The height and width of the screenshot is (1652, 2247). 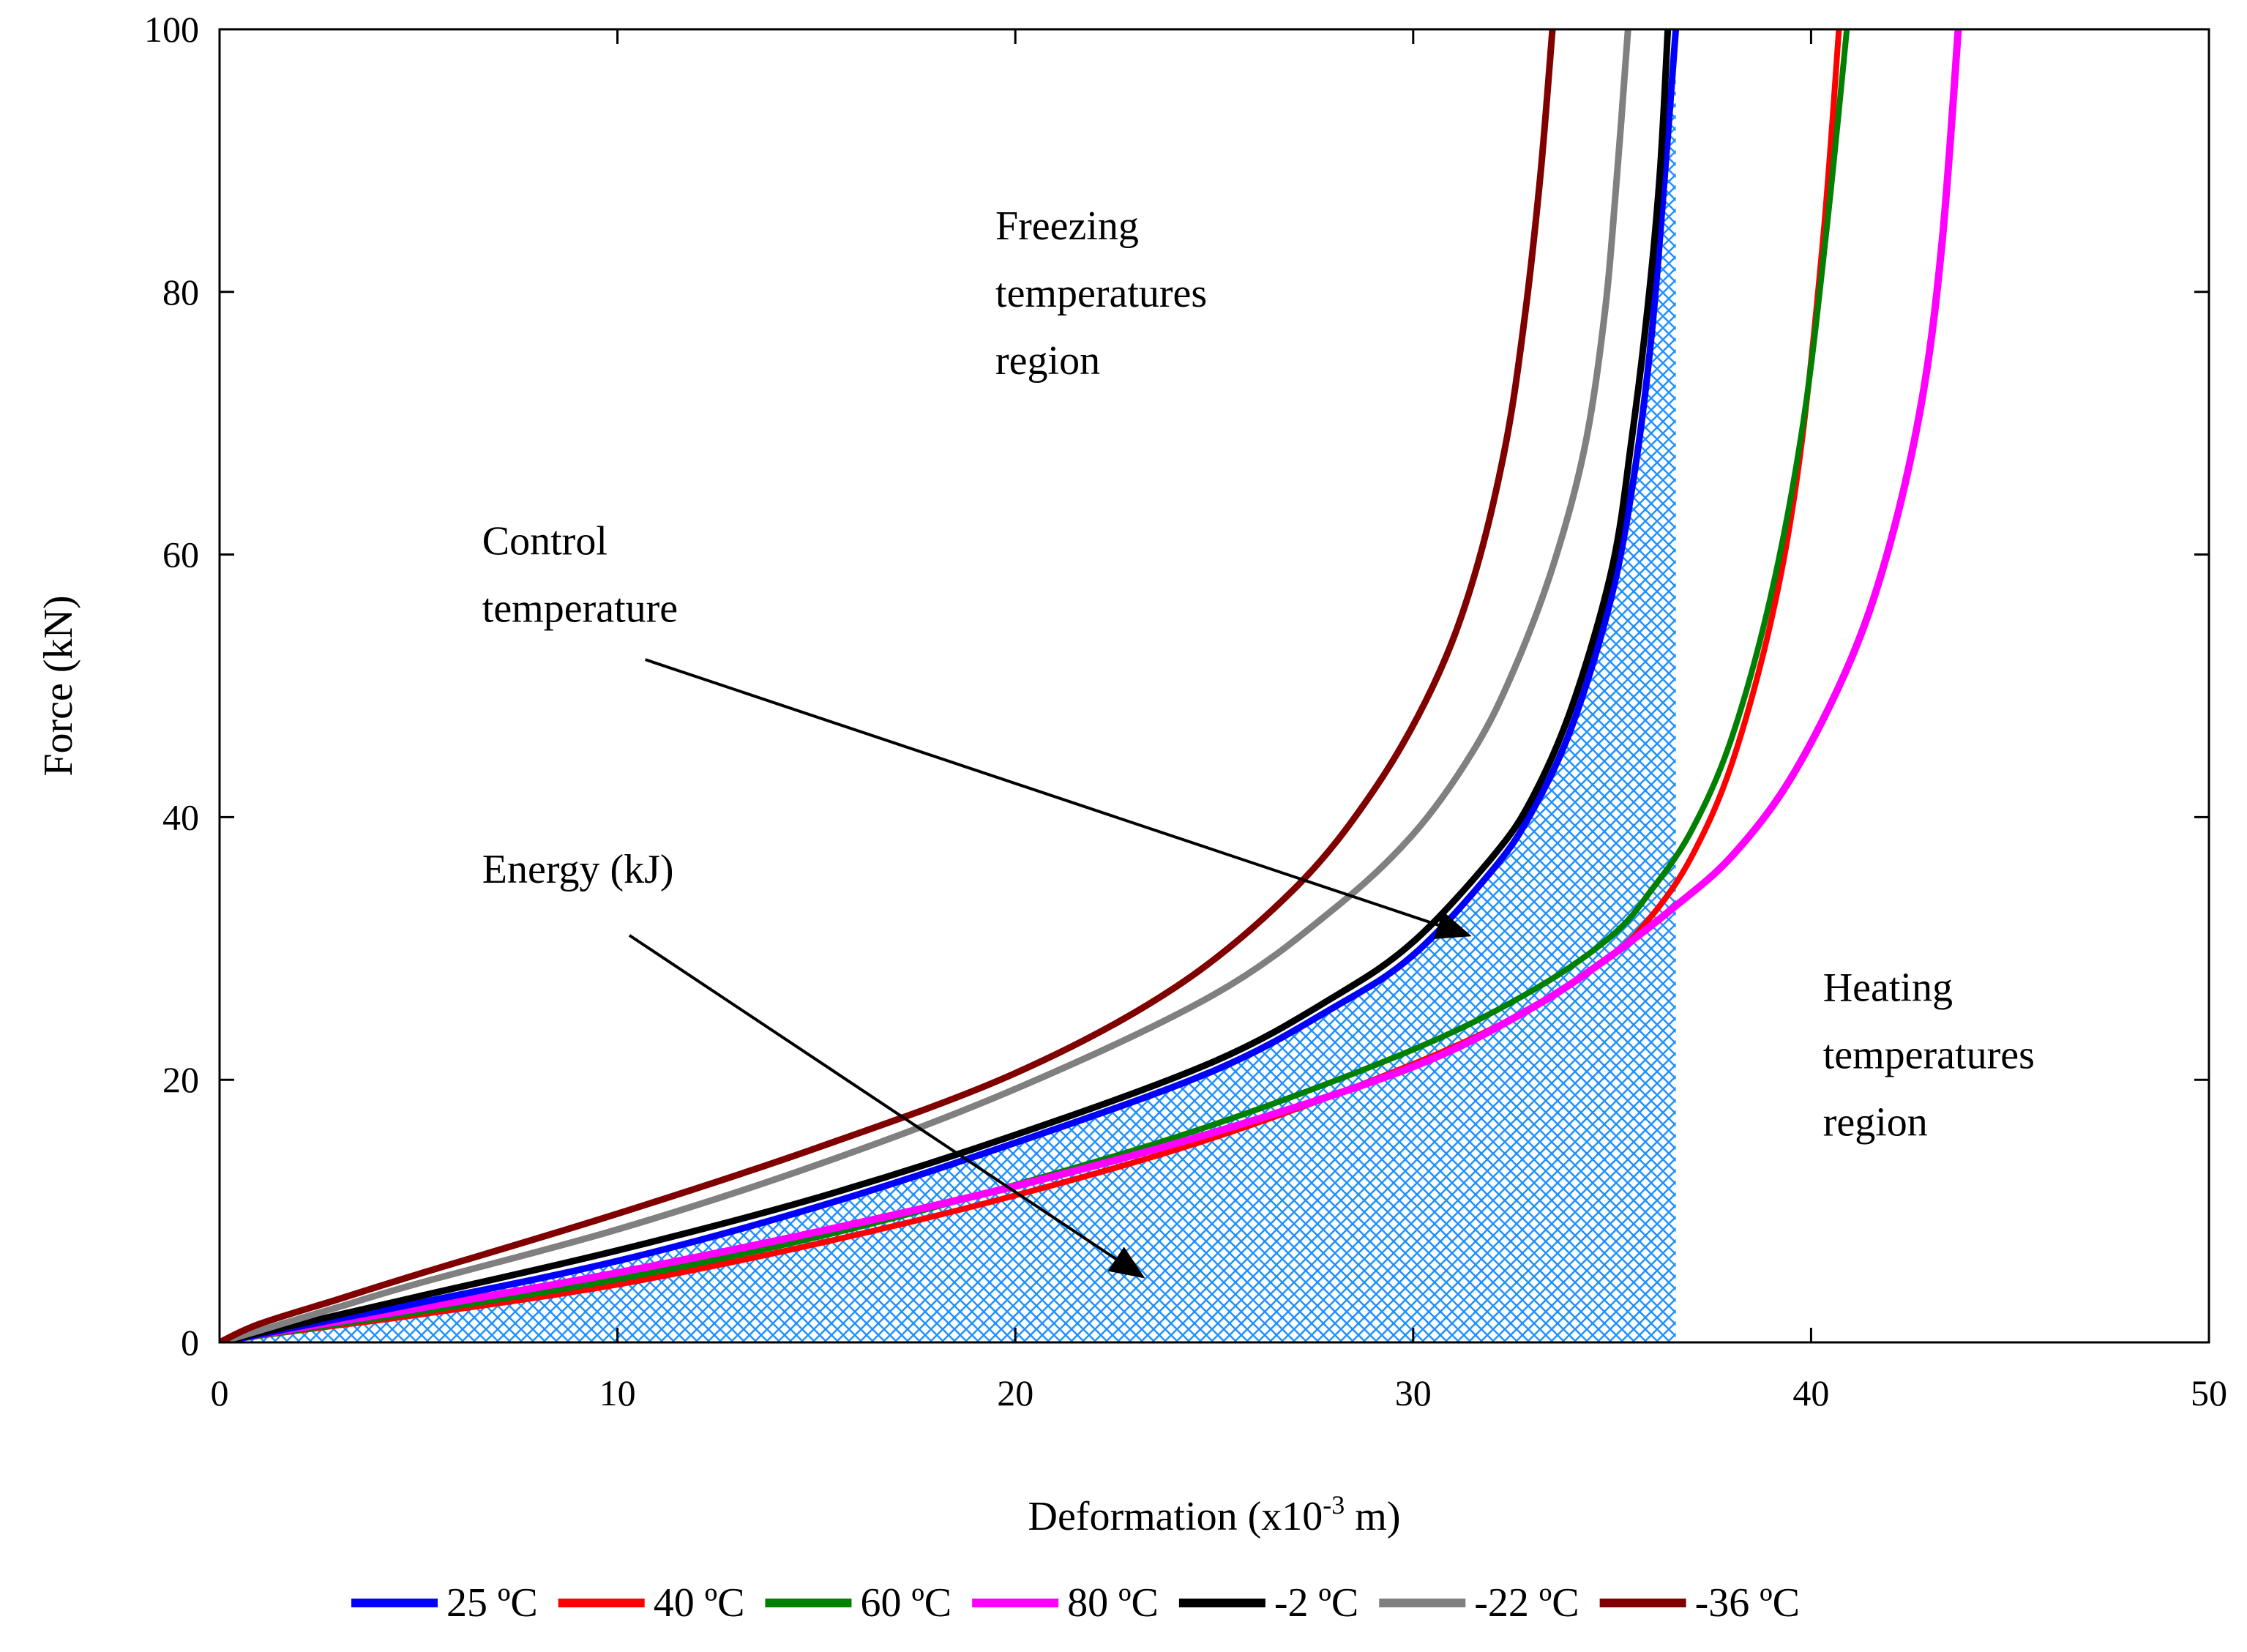 I want to click on x-tick-label: 50, so click(x=2209, y=1392).